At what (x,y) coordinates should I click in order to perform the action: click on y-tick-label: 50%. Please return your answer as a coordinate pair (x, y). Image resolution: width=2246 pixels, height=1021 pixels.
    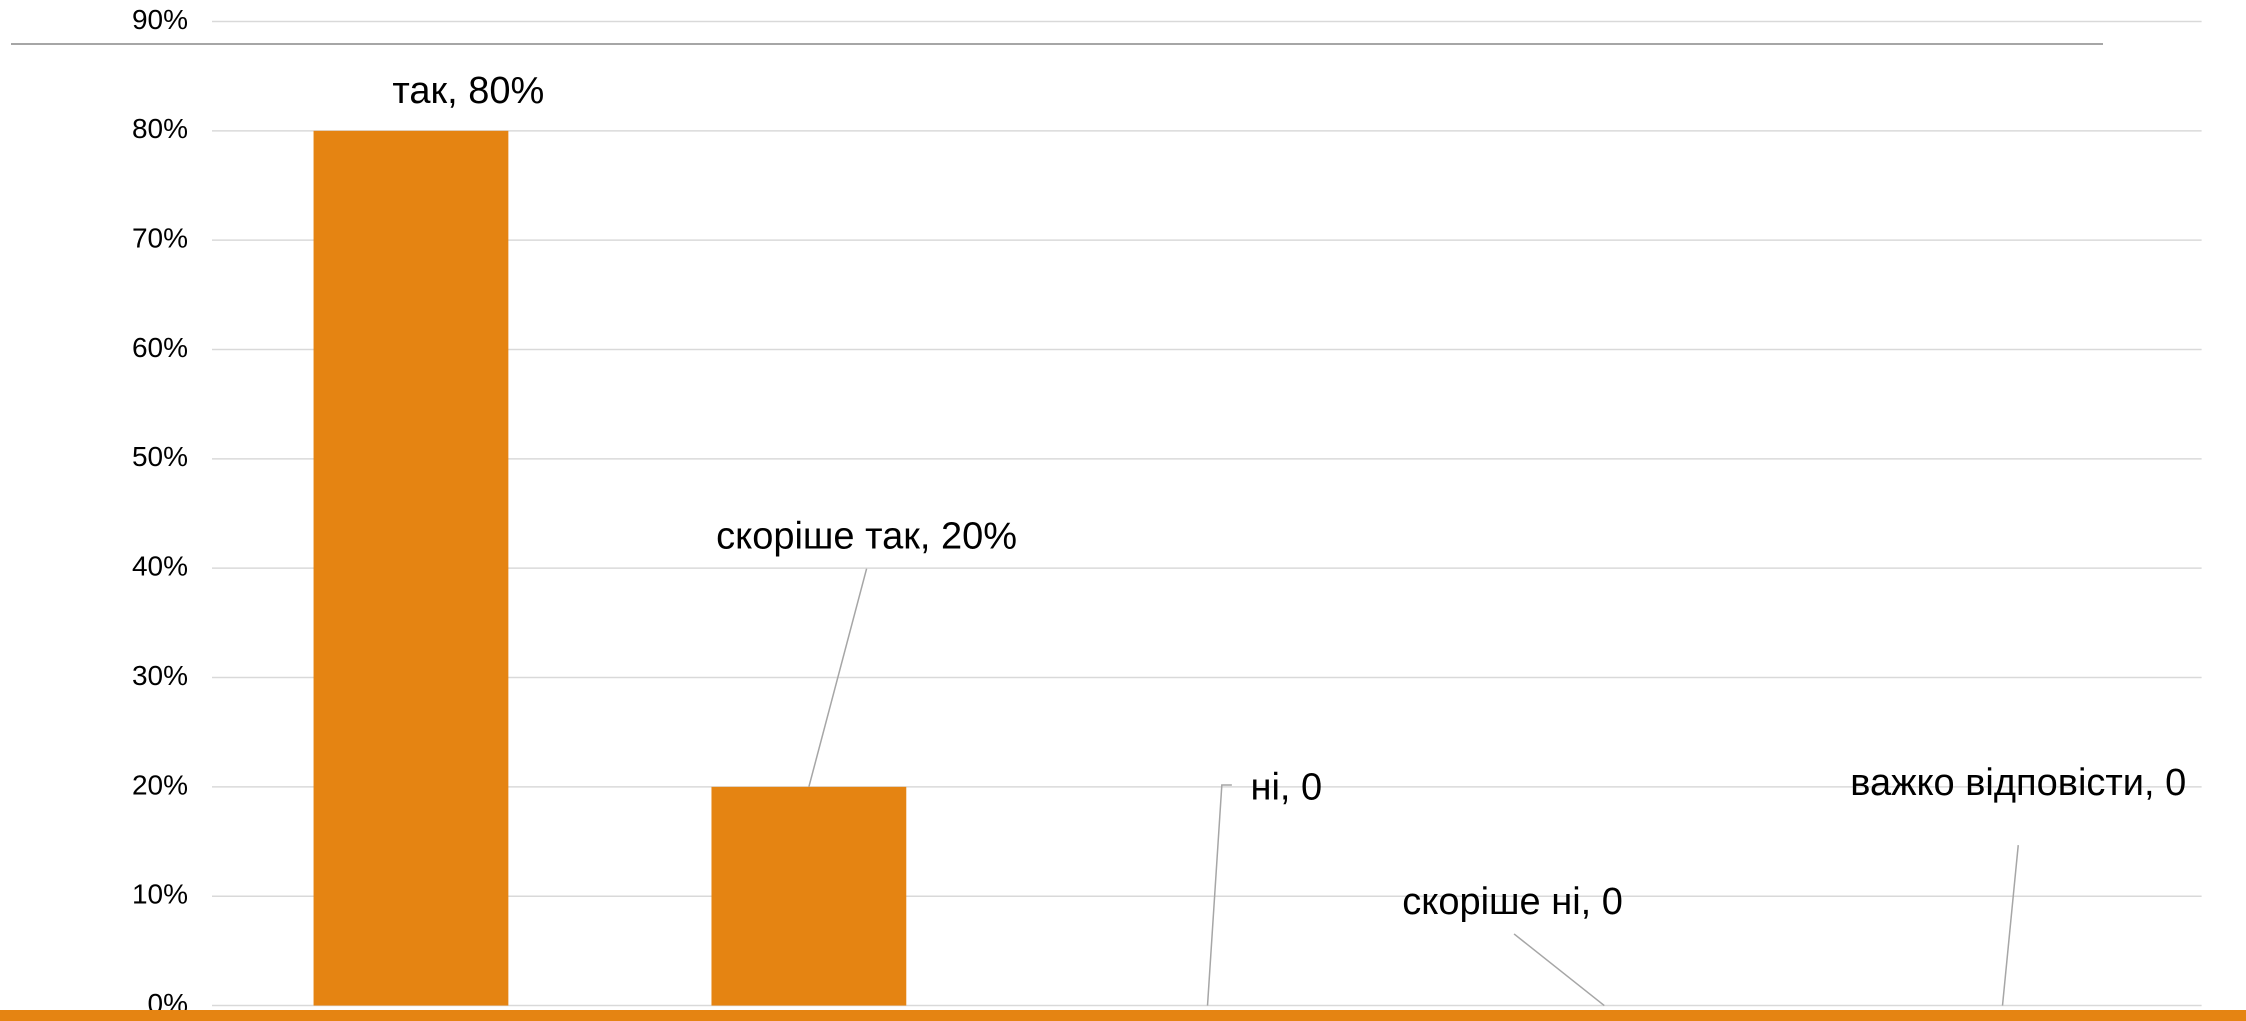
    Looking at the image, I should click on (160, 456).